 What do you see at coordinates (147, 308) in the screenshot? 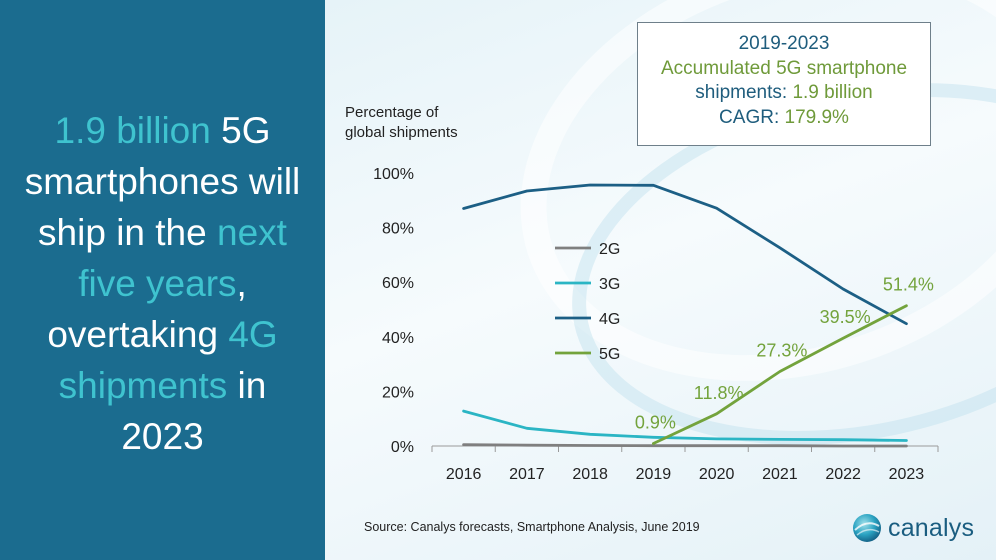
I see `headline-part: , overtaking` at bounding box center [147, 308].